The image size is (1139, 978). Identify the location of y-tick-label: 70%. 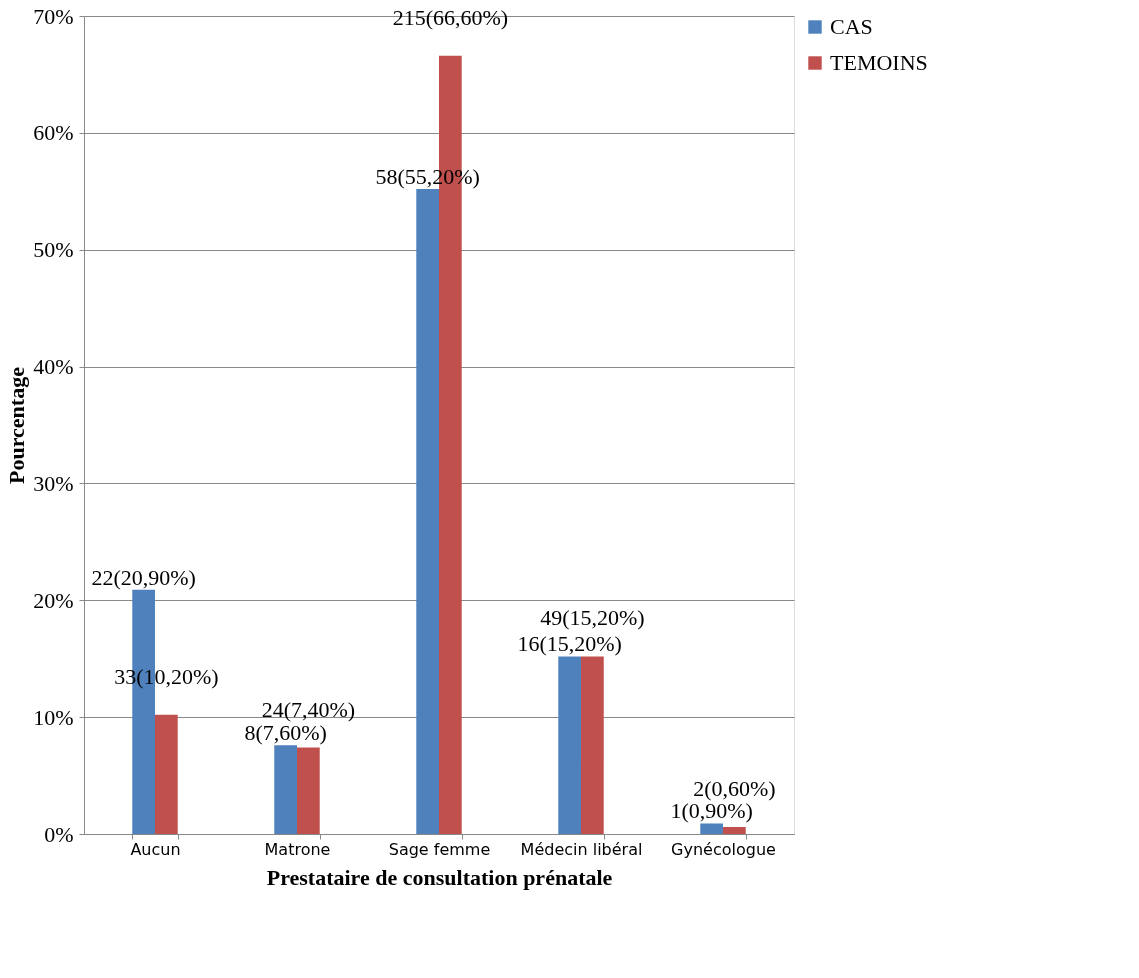
(53, 16).